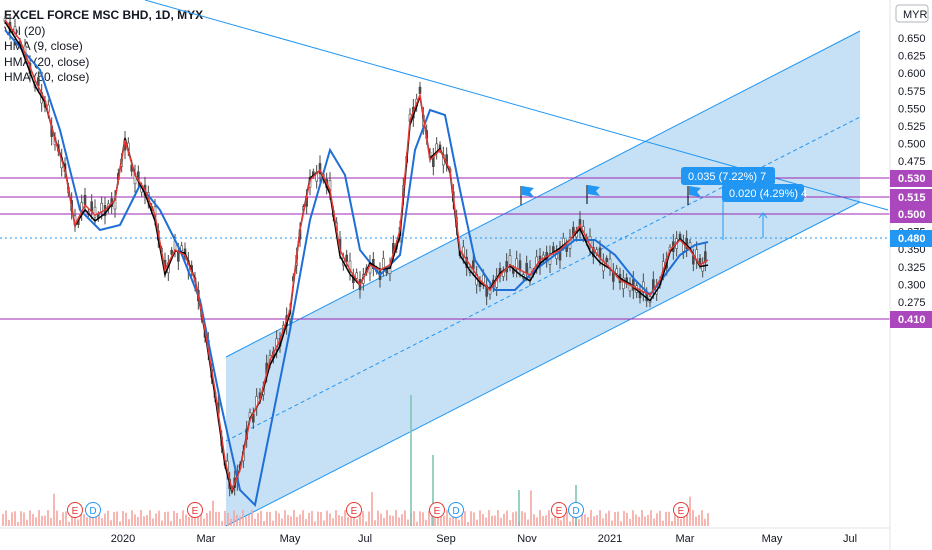 Image resolution: width=932 pixels, height=550 pixels. I want to click on level-badge-0530: 0.530, so click(911, 178).